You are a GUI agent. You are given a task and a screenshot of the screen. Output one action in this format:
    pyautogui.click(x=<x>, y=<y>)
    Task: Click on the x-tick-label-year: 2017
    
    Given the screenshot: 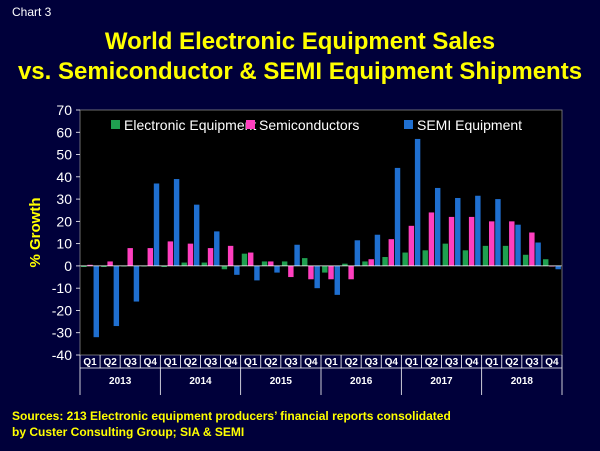 What is the action you would take?
    pyautogui.click(x=441, y=381)
    